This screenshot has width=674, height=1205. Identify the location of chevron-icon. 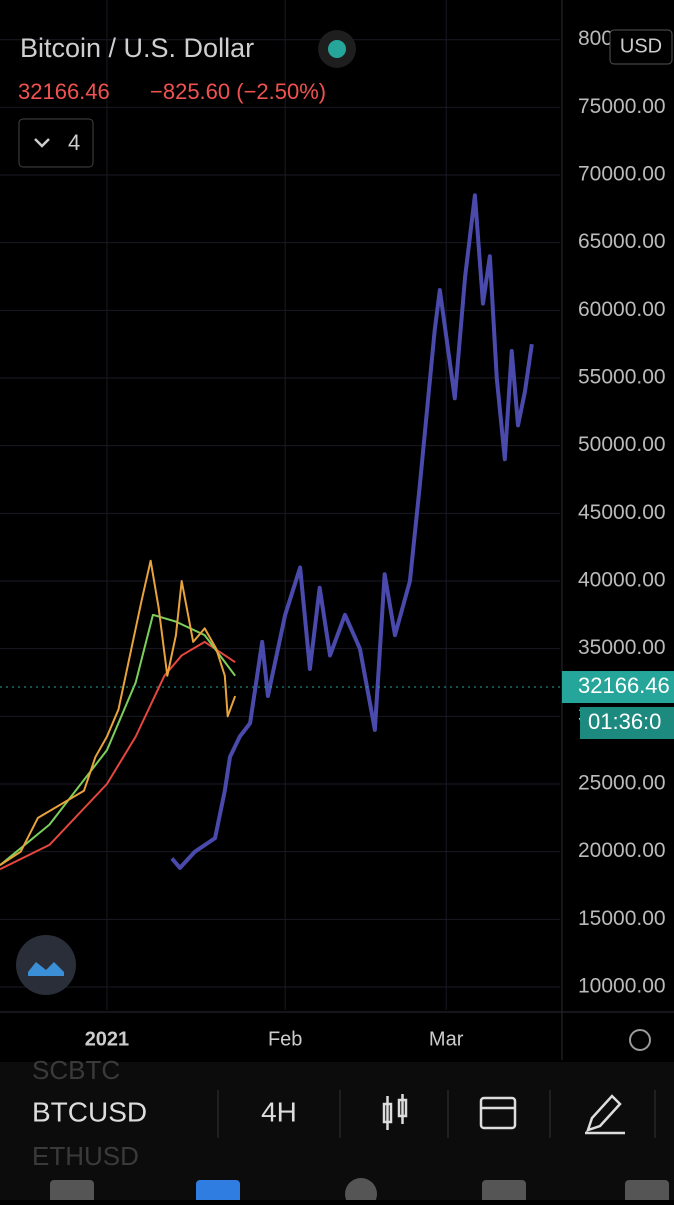
(42, 143).